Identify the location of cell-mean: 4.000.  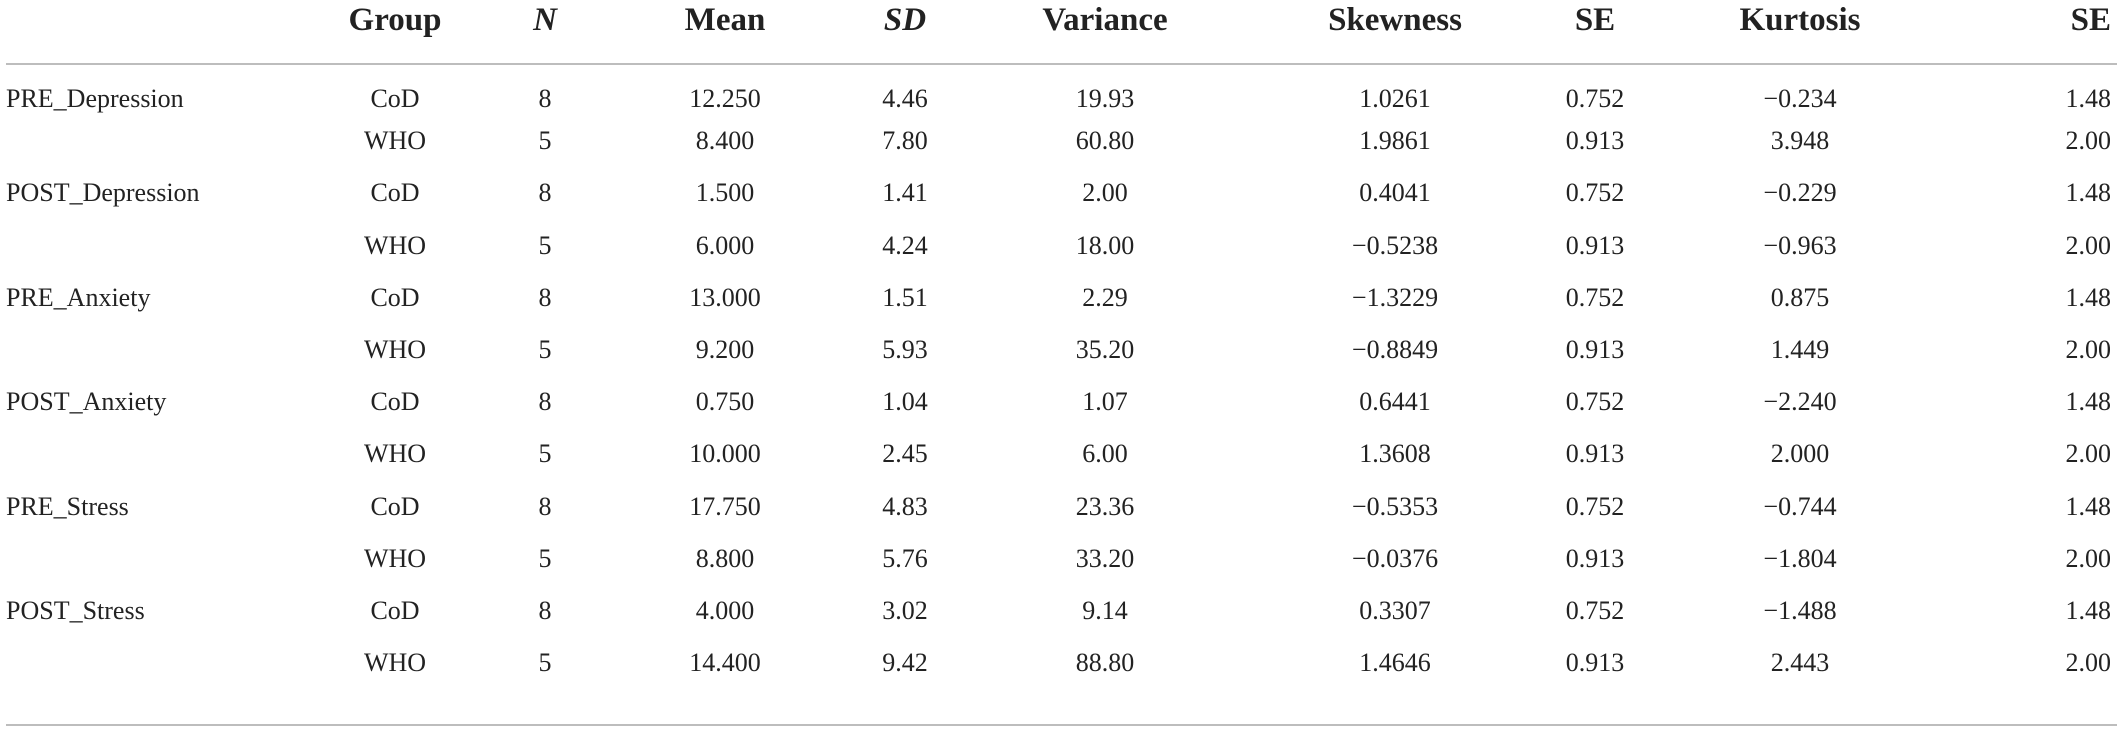
(725, 610).